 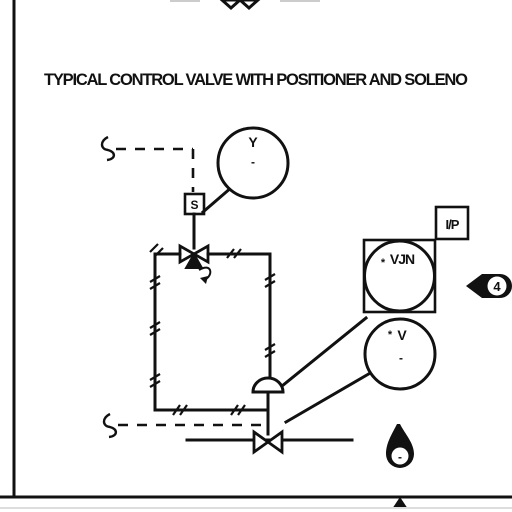 I want to click on valve-sub: -, so click(x=401, y=358).